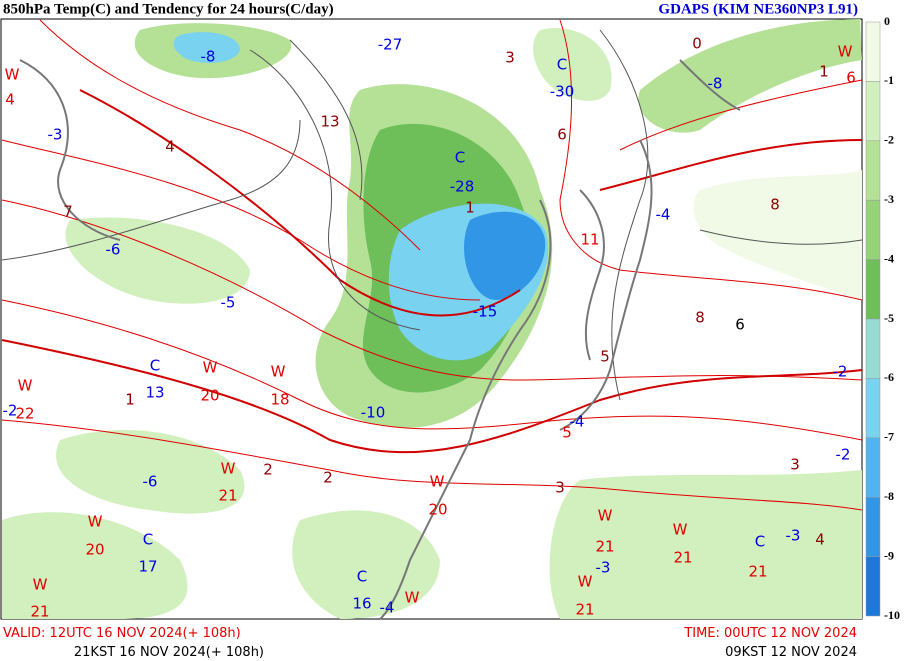  I want to click on map-label: 8, so click(775, 205).